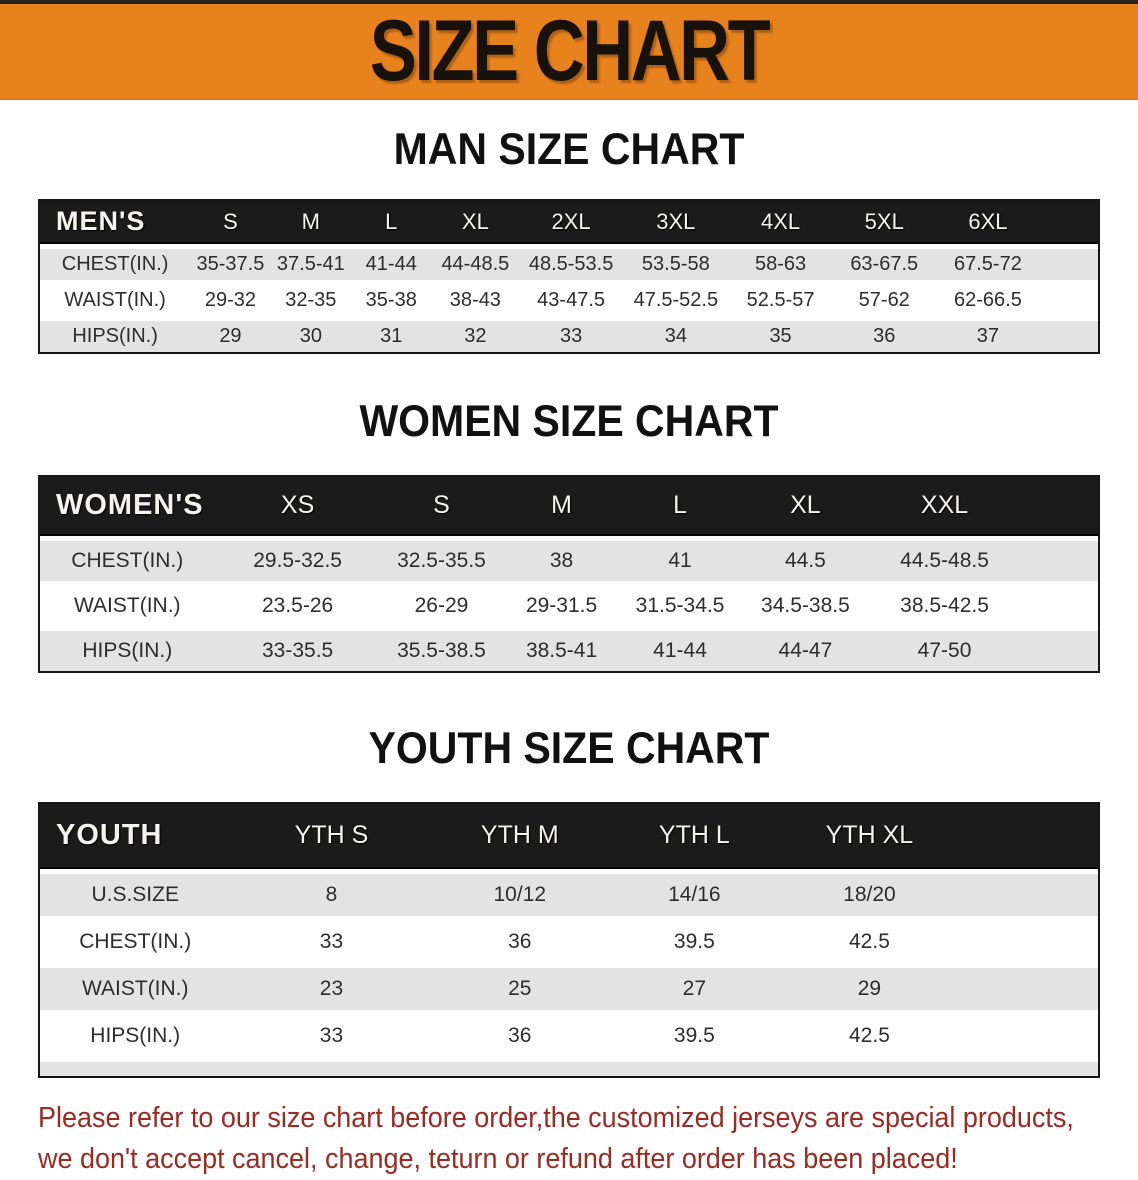 The height and width of the screenshot is (1180, 1138). I want to click on size-value-cell: 38-43, so click(475, 300).